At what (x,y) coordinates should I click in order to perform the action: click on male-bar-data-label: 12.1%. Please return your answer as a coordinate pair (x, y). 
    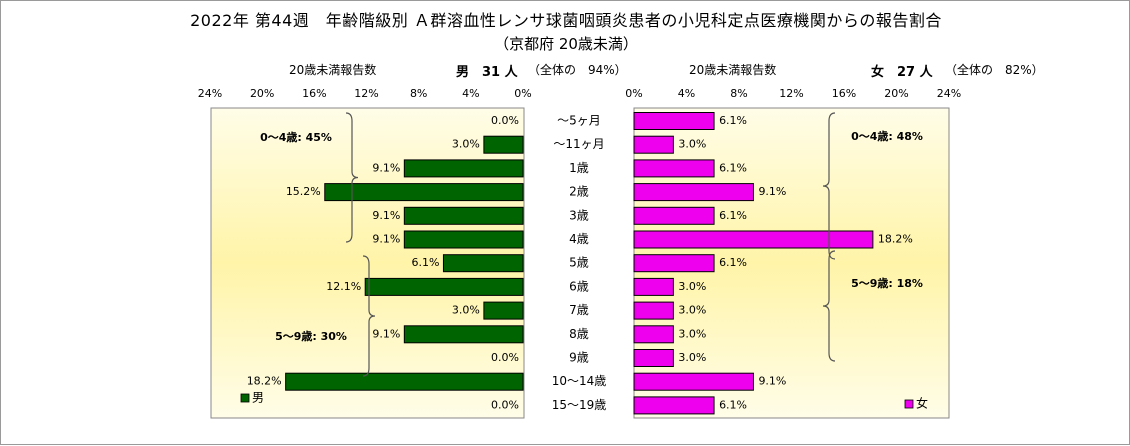
    Looking at the image, I should click on (343, 286).